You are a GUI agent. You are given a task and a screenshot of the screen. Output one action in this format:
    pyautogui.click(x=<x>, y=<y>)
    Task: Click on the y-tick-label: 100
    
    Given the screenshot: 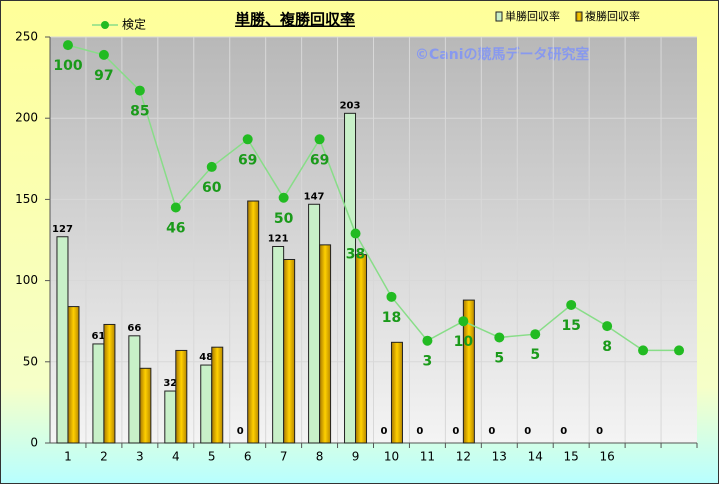 What is the action you would take?
    pyautogui.click(x=26, y=280)
    